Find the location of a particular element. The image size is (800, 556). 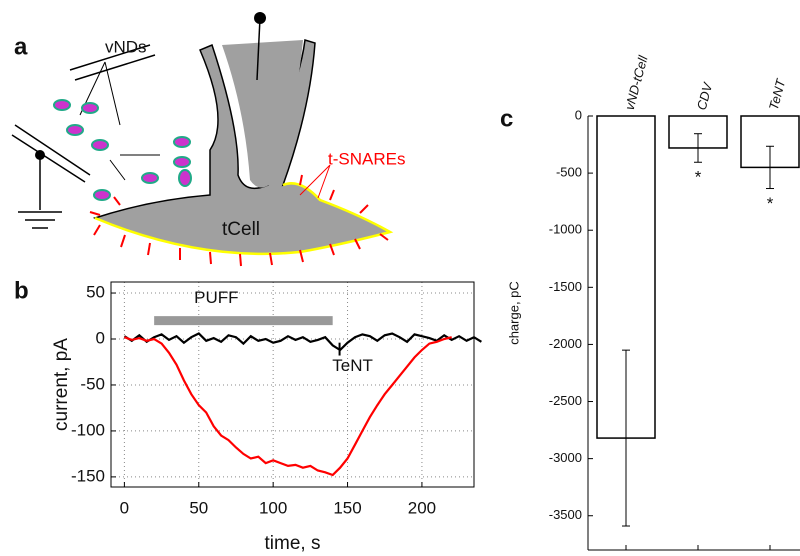

y-tick-label: -2000 is located at coordinates (565, 343).